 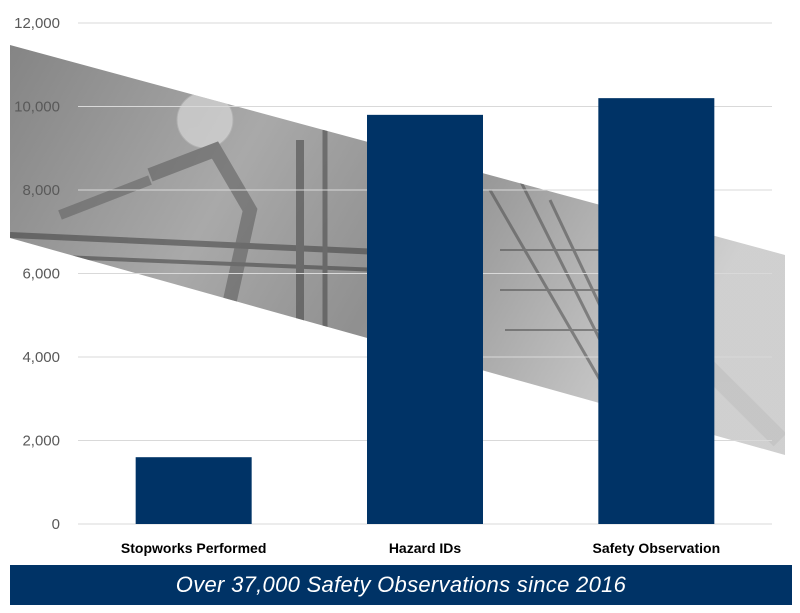 I want to click on y-tick-label: 0, so click(x=56, y=524).